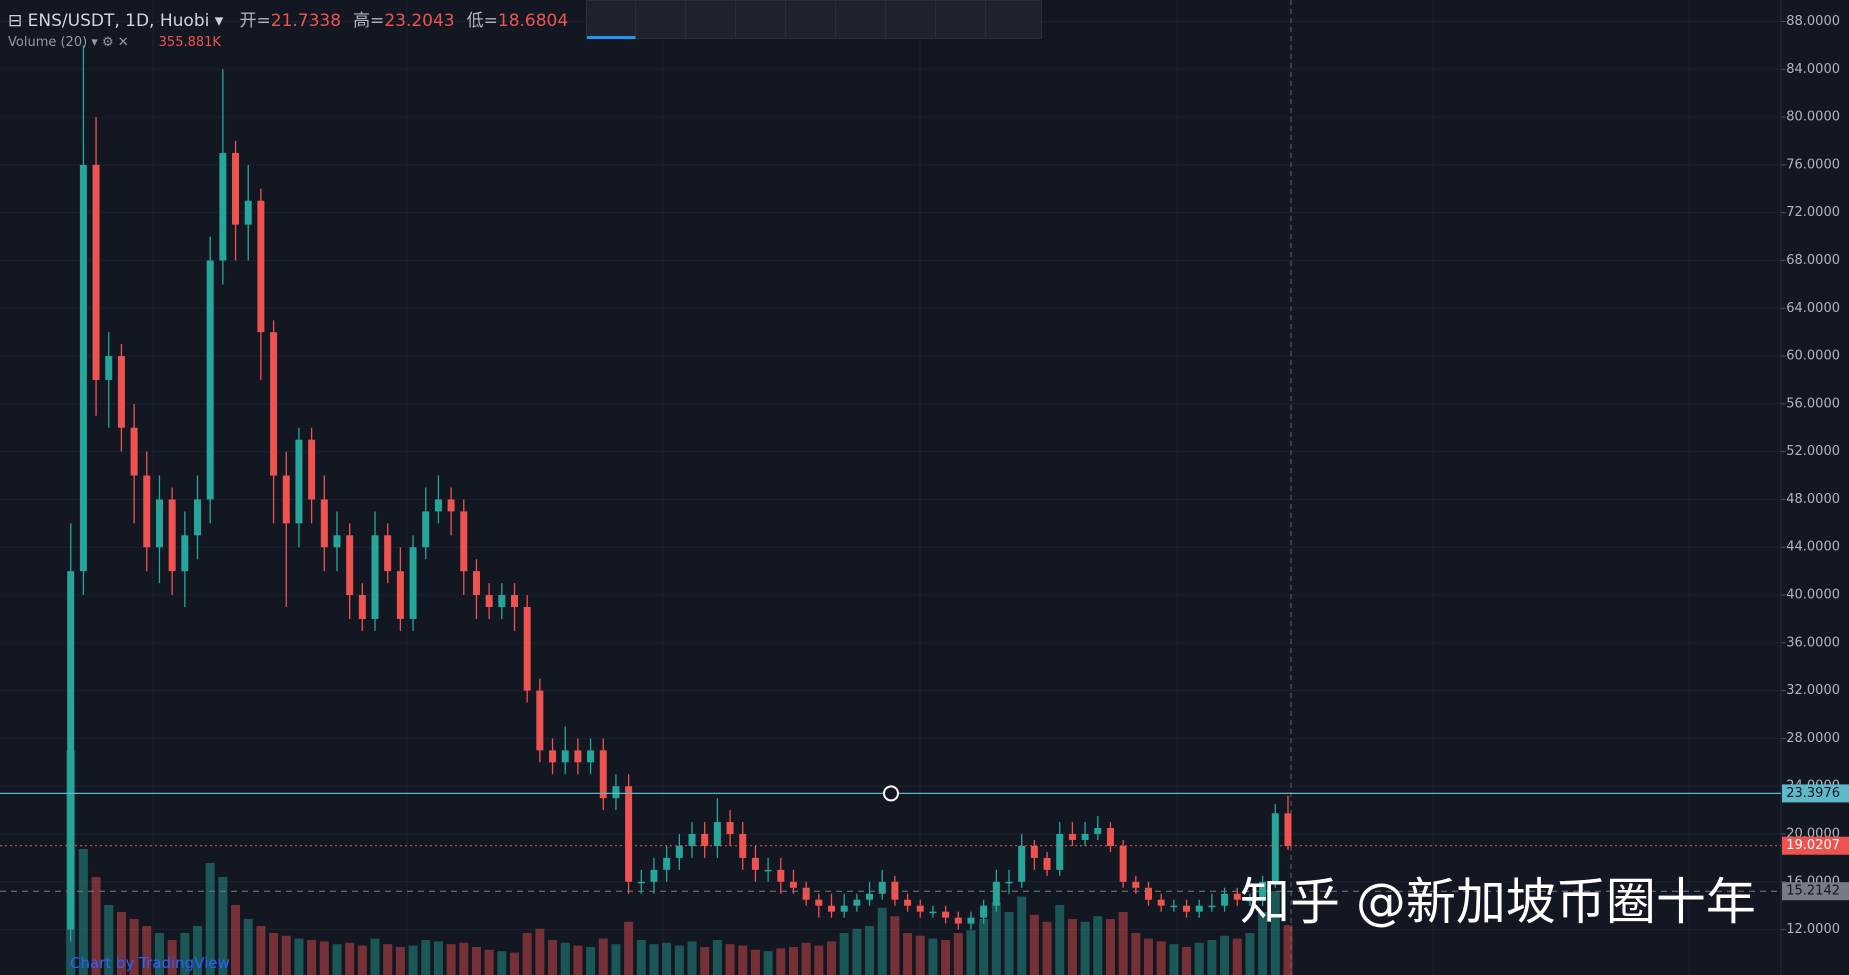 The height and width of the screenshot is (975, 1849). I want to click on y-tick-label: 12.0000, so click(1813, 929).